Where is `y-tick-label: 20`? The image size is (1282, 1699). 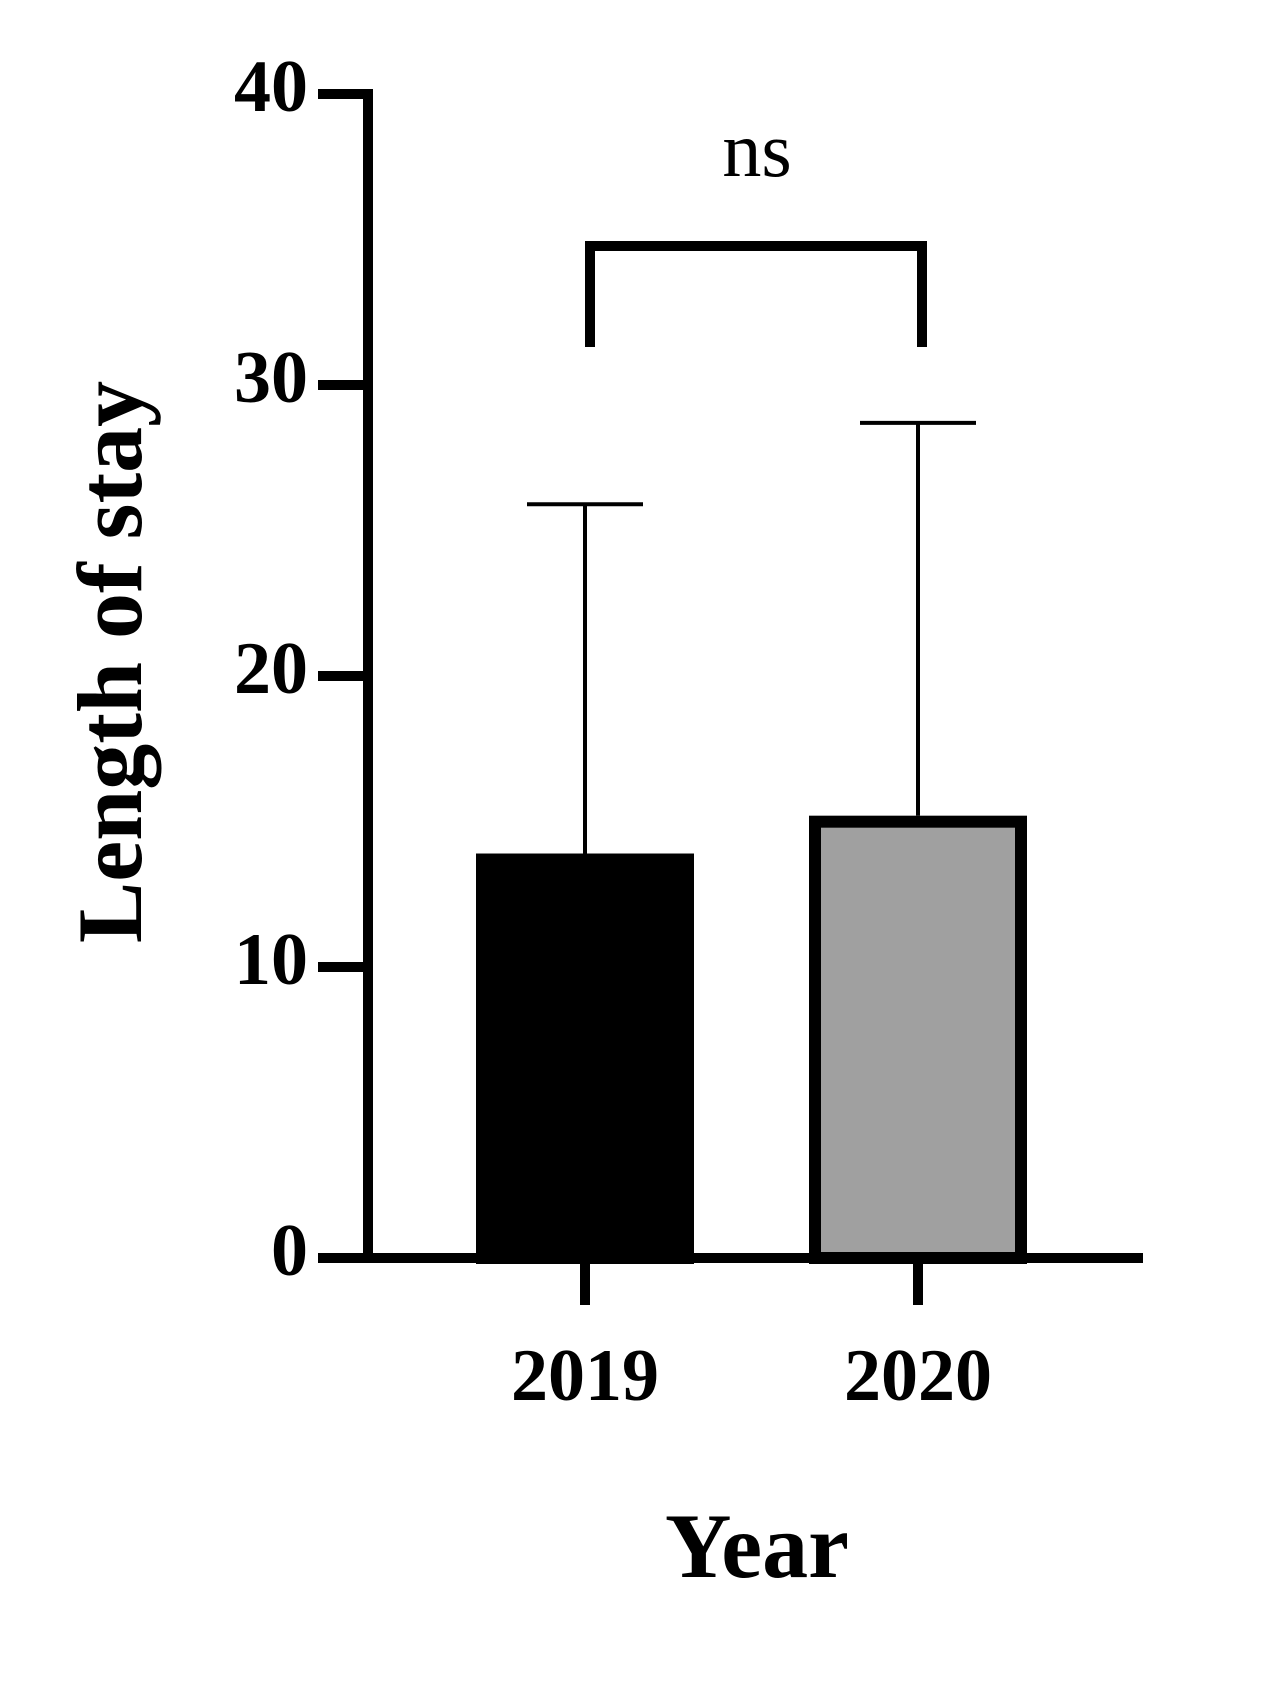
y-tick-label: 20 is located at coordinates (271, 669).